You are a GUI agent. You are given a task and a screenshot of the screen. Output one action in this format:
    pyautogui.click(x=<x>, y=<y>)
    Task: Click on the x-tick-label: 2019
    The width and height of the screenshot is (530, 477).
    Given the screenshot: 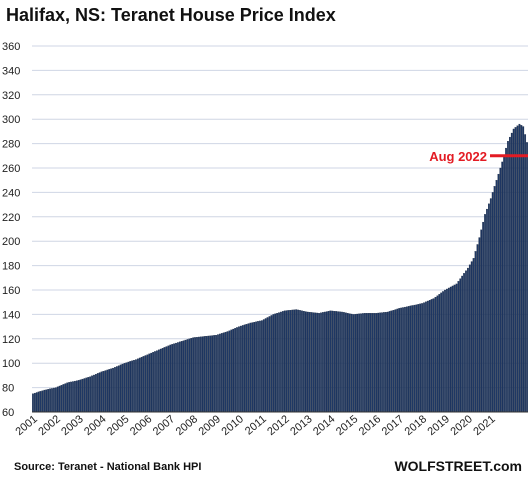 What is the action you would take?
    pyautogui.click(x=439, y=425)
    